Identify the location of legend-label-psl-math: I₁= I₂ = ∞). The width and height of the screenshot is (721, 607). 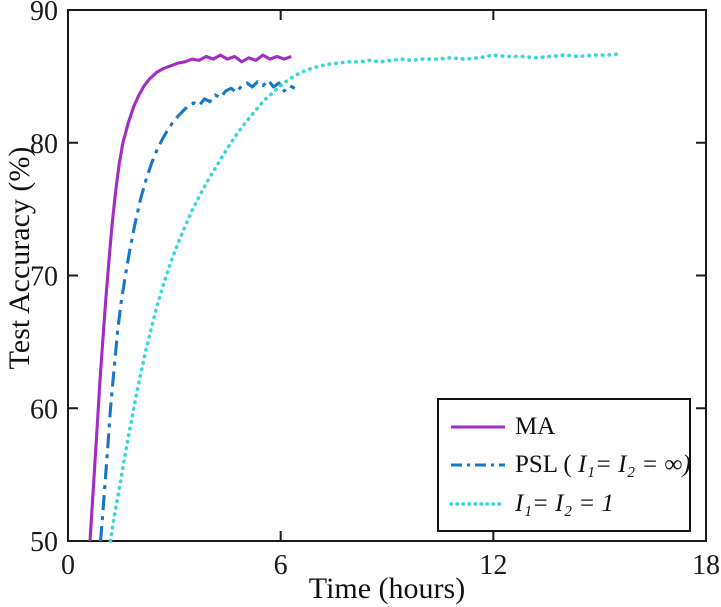
(634, 464).